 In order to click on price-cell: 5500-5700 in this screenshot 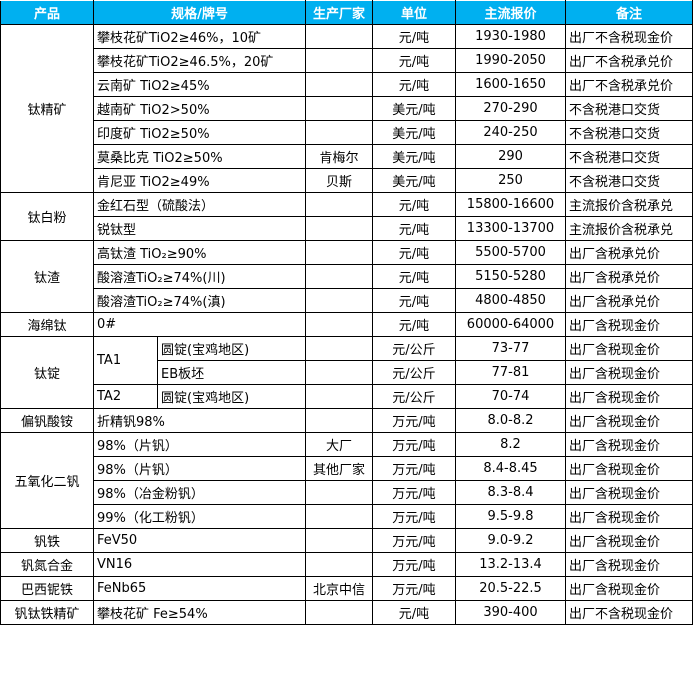, I will do `click(510, 252)`.